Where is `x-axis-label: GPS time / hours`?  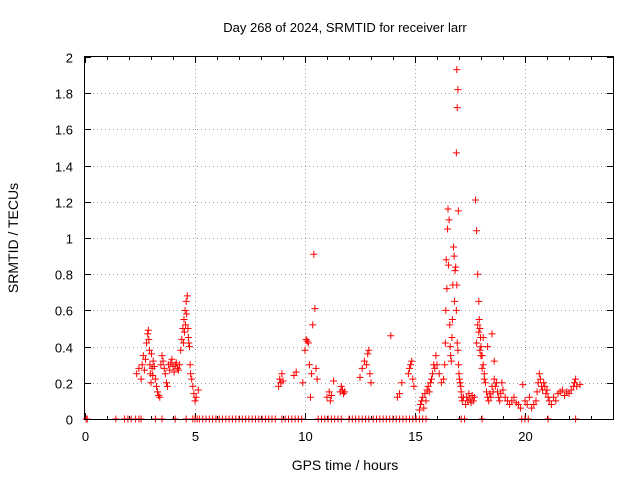 x-axis-label: GPS time / hours is located at coordinates (345, 465).